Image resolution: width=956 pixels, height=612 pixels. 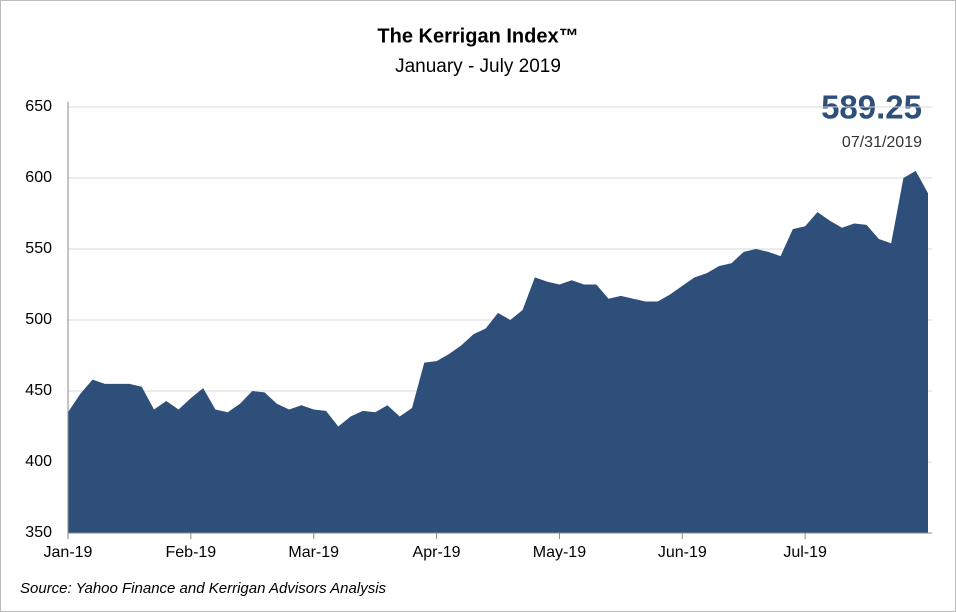 I want to click on x-tick-label: Apr-19, so click(x=437, y=552).